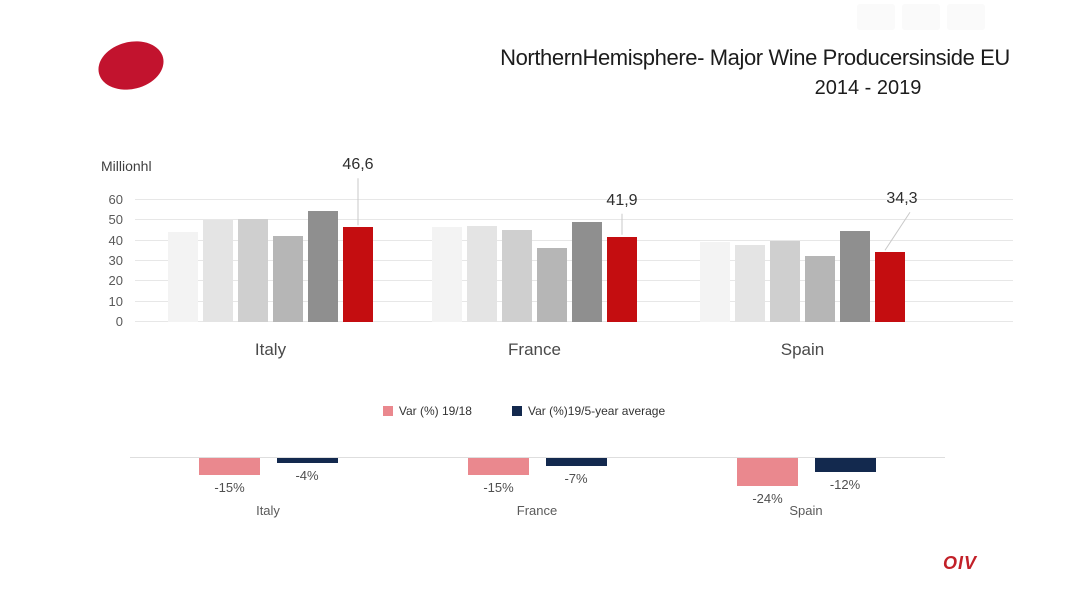 The image size is (1080, 608). Describe the element at coordinates (307, 460) in the screenshot. I see `variation-bar-italy-19-5yr` at that location.